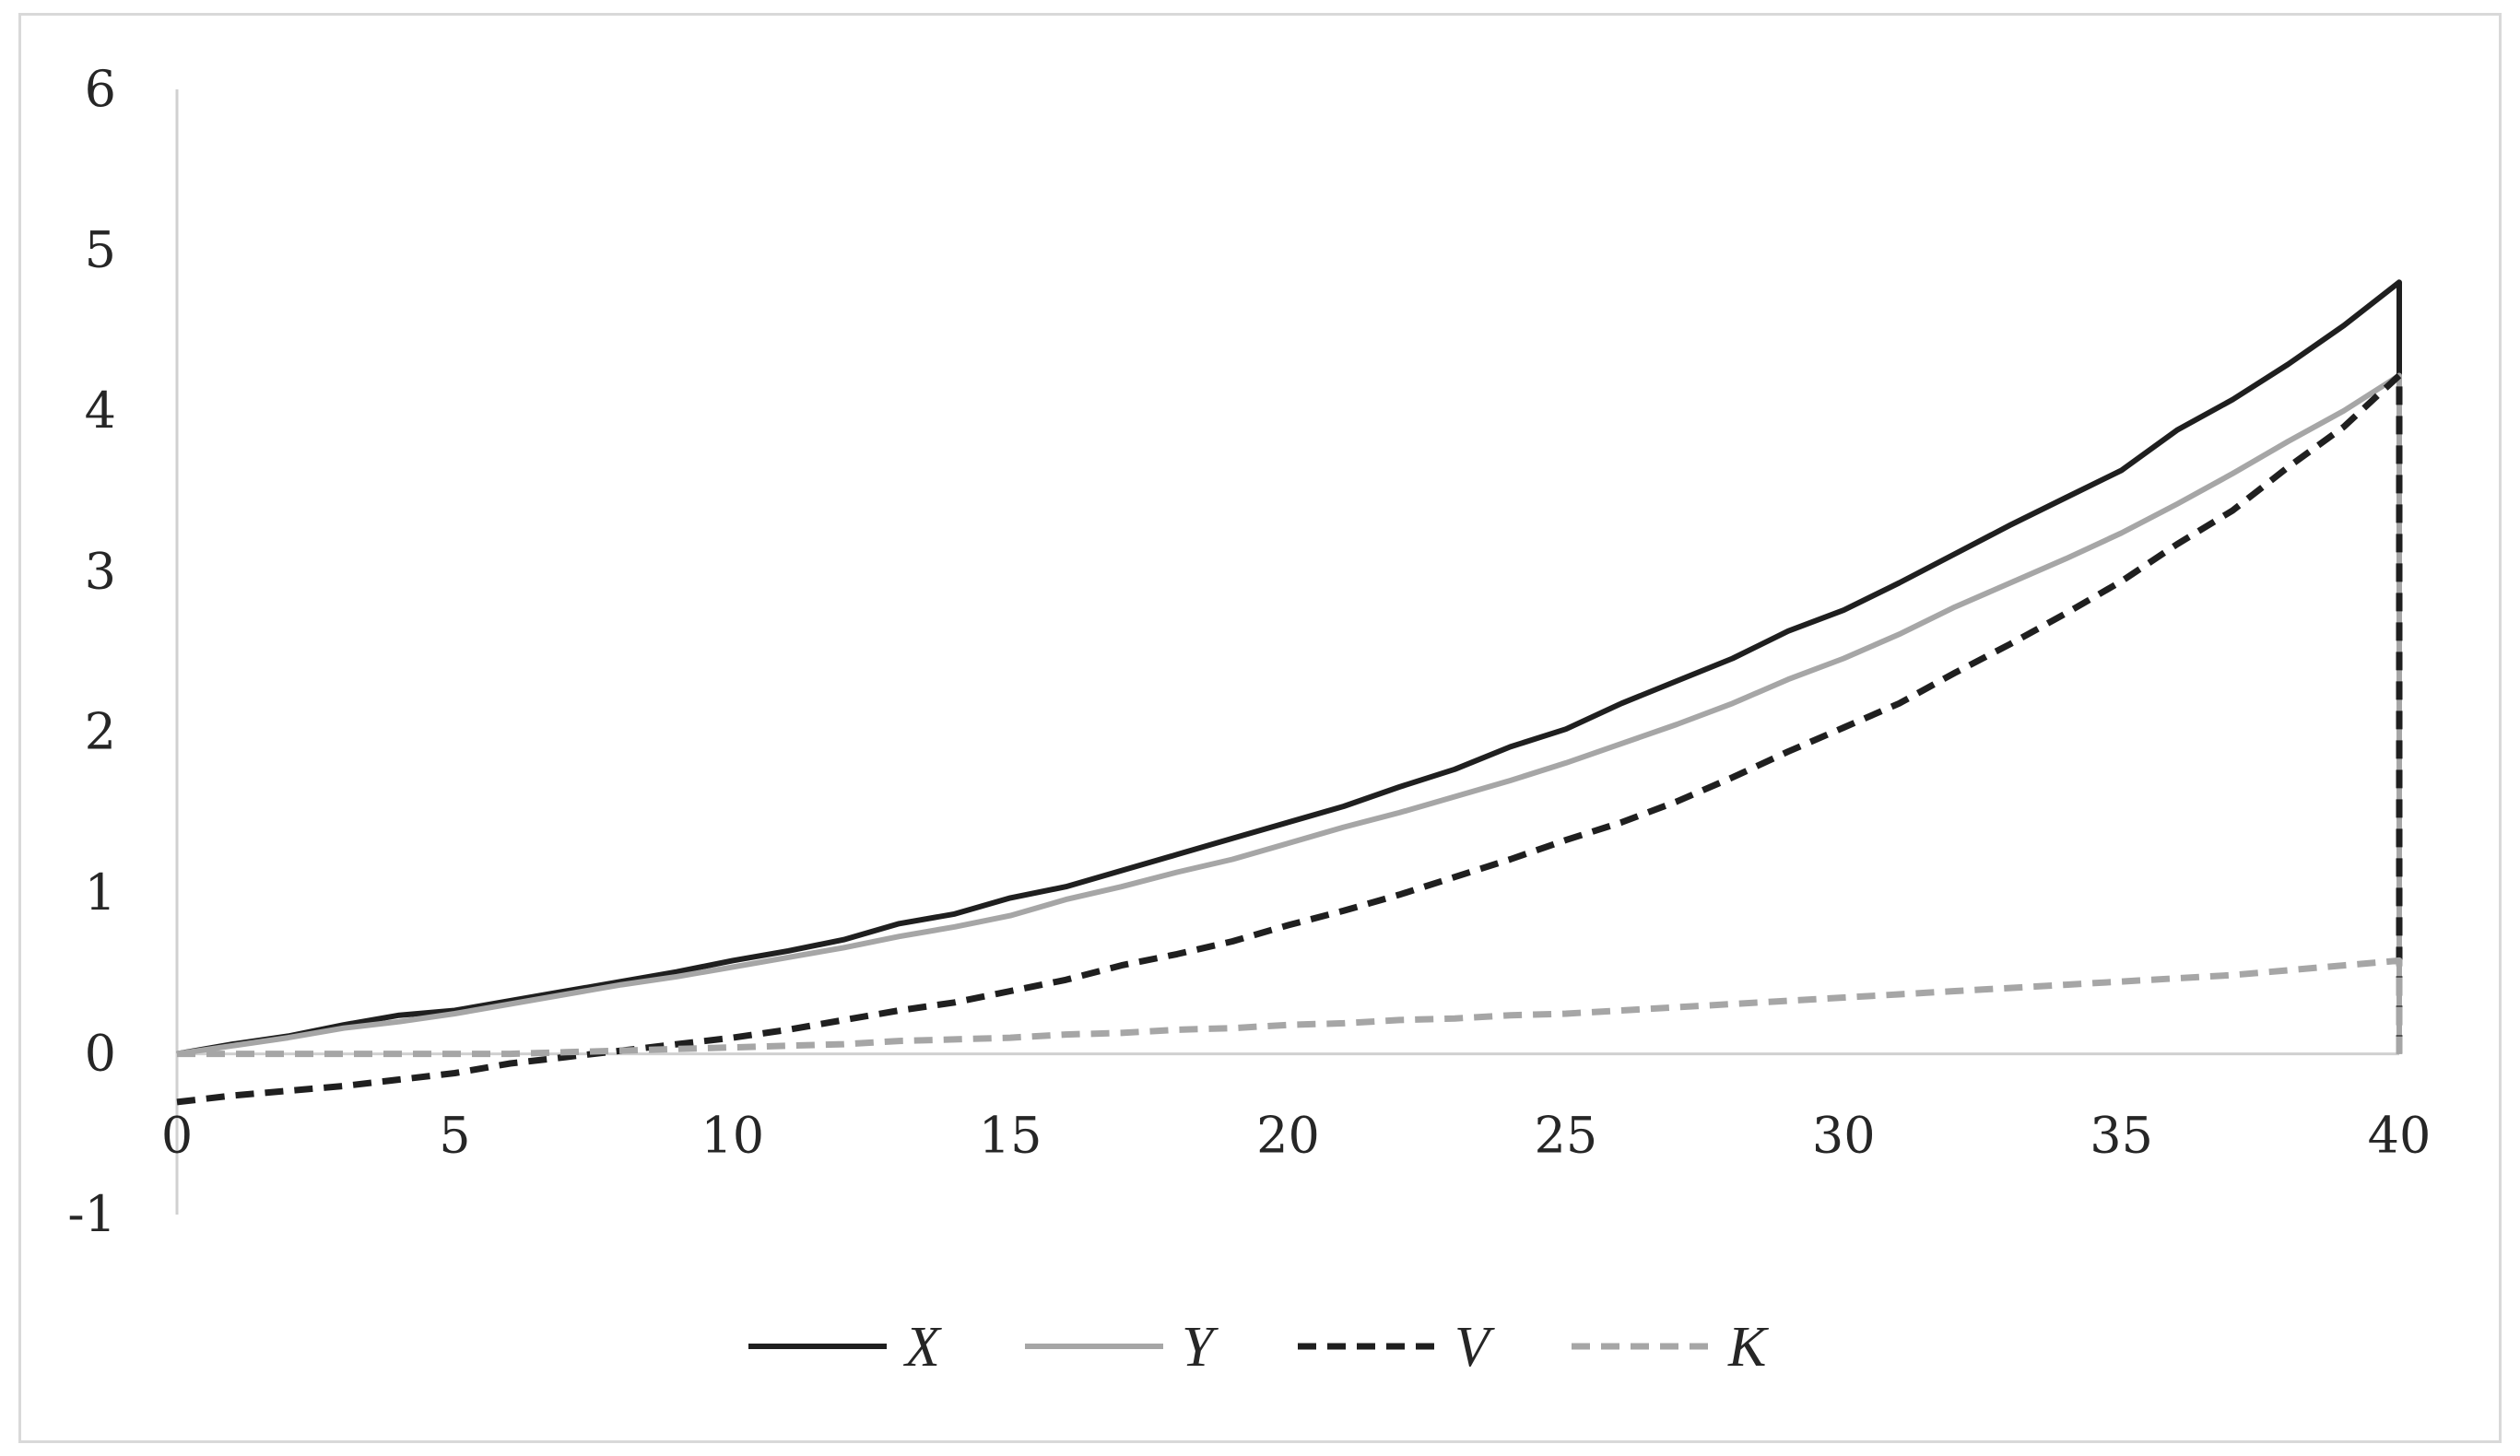  Describe the element at coordinates (100, 571) in the screenshot. I see `y-tick-label: 3` at that location.